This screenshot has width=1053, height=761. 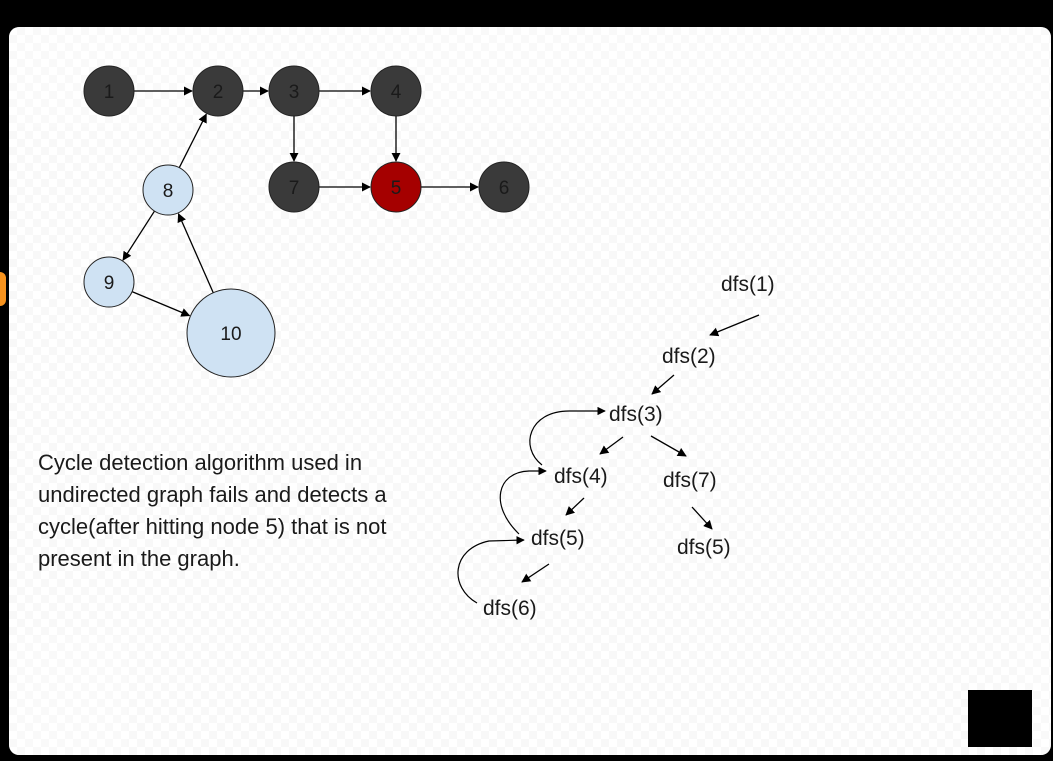 What do you see at coordinates (581, 476) in the screenshot?
I see `dfs-call-c4: dfs(4)` at bounding box center [581, 476].